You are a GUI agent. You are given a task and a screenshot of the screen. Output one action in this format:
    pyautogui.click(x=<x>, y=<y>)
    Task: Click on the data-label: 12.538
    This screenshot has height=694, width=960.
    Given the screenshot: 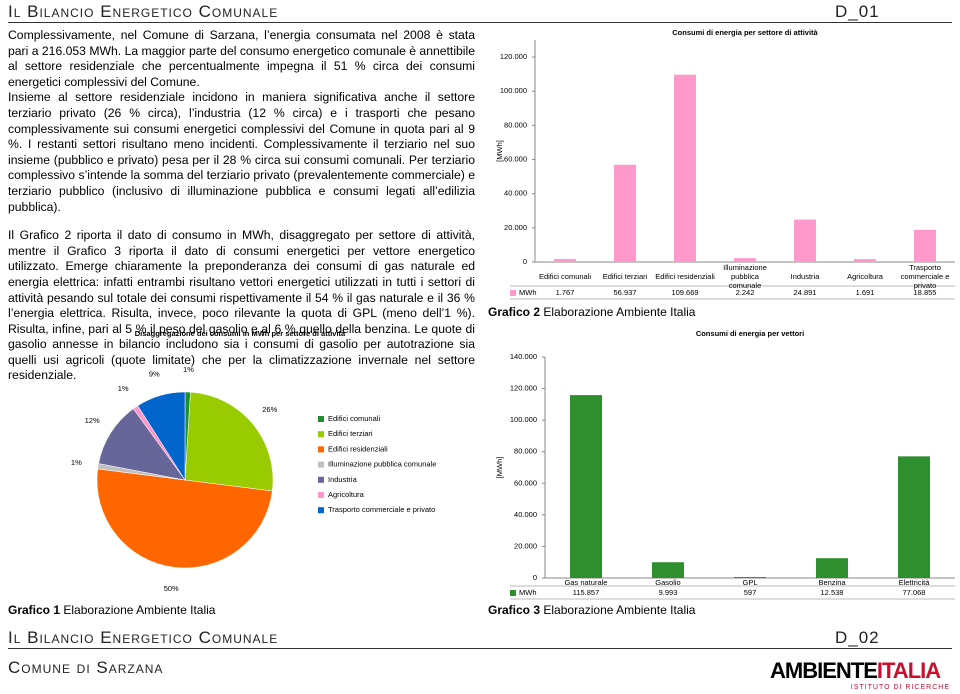 What is the action you would take?
    pyautogui.click(x=832, y=592)
    